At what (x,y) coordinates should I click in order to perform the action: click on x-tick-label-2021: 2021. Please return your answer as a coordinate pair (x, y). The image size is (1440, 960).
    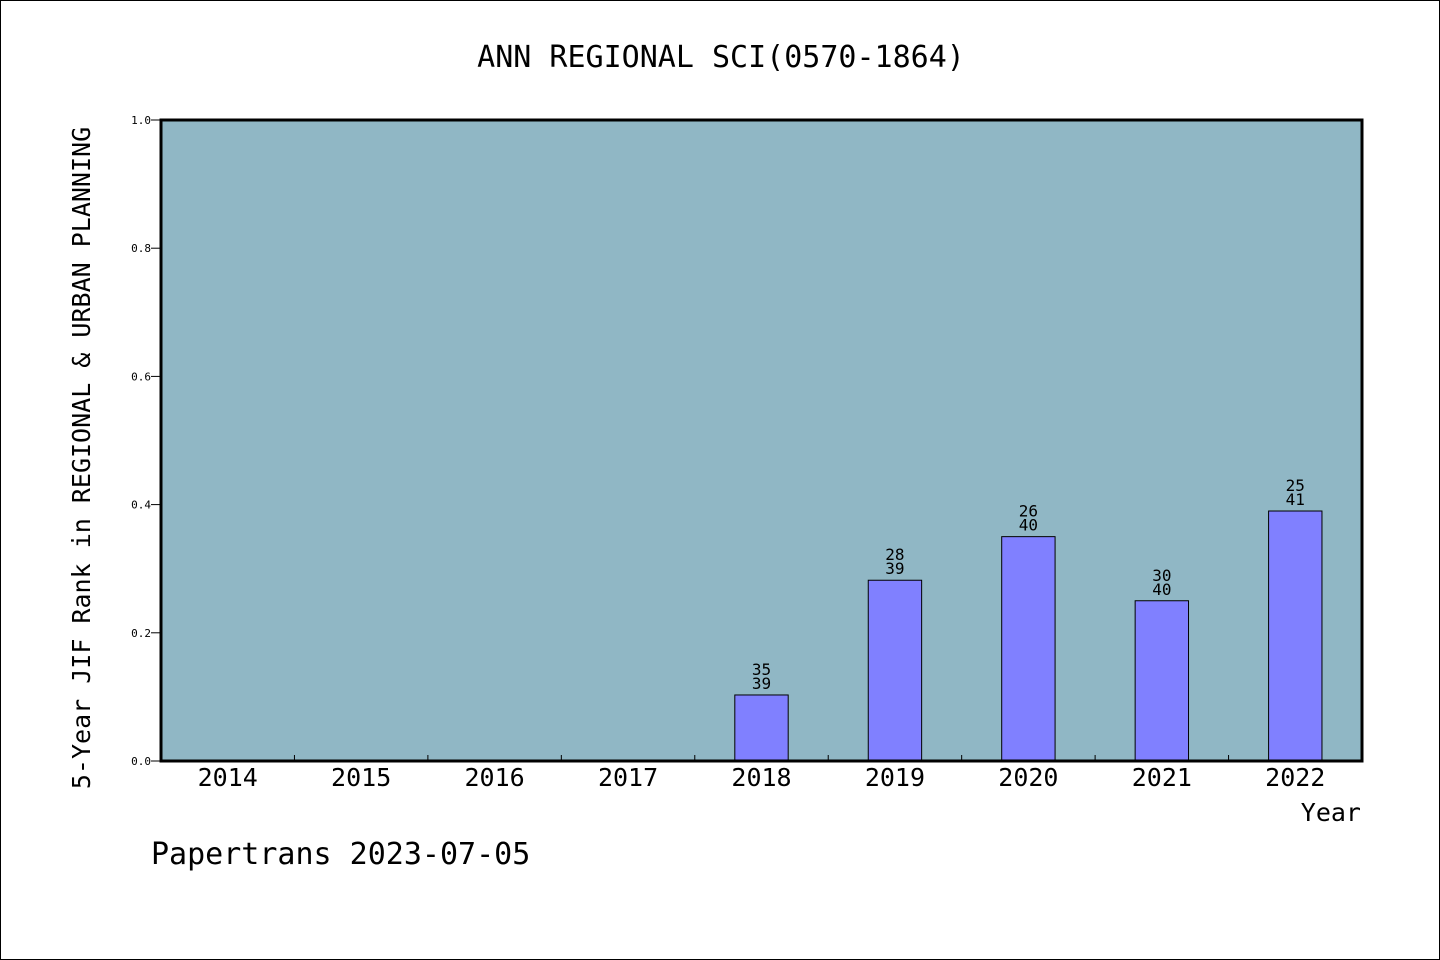
    Looking at the image, I should click on (1162, 777).